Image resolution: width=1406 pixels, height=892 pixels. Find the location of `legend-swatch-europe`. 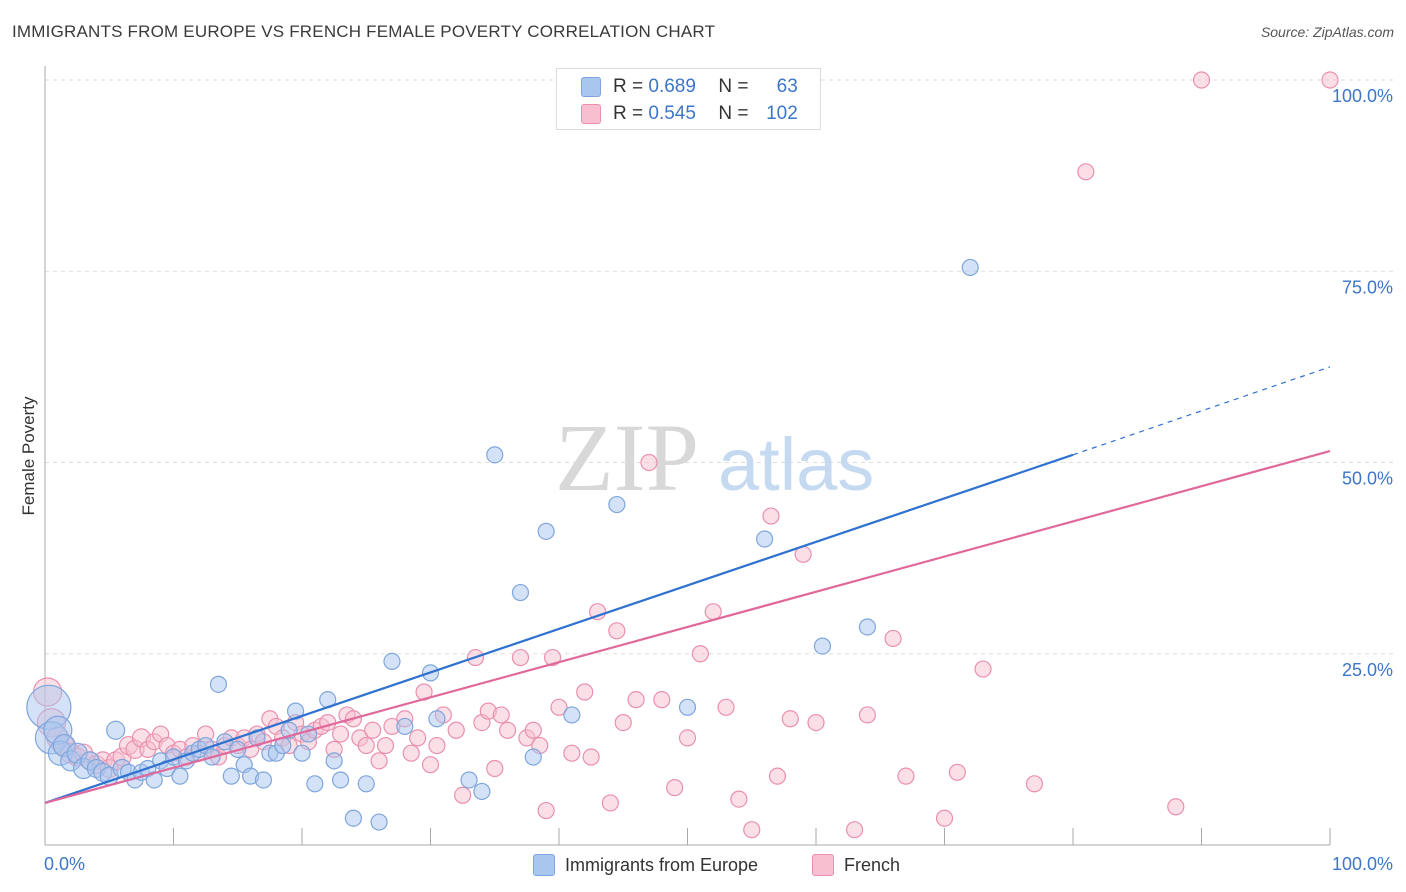

legend-swatch-europe is located at coordinates (591, 87).